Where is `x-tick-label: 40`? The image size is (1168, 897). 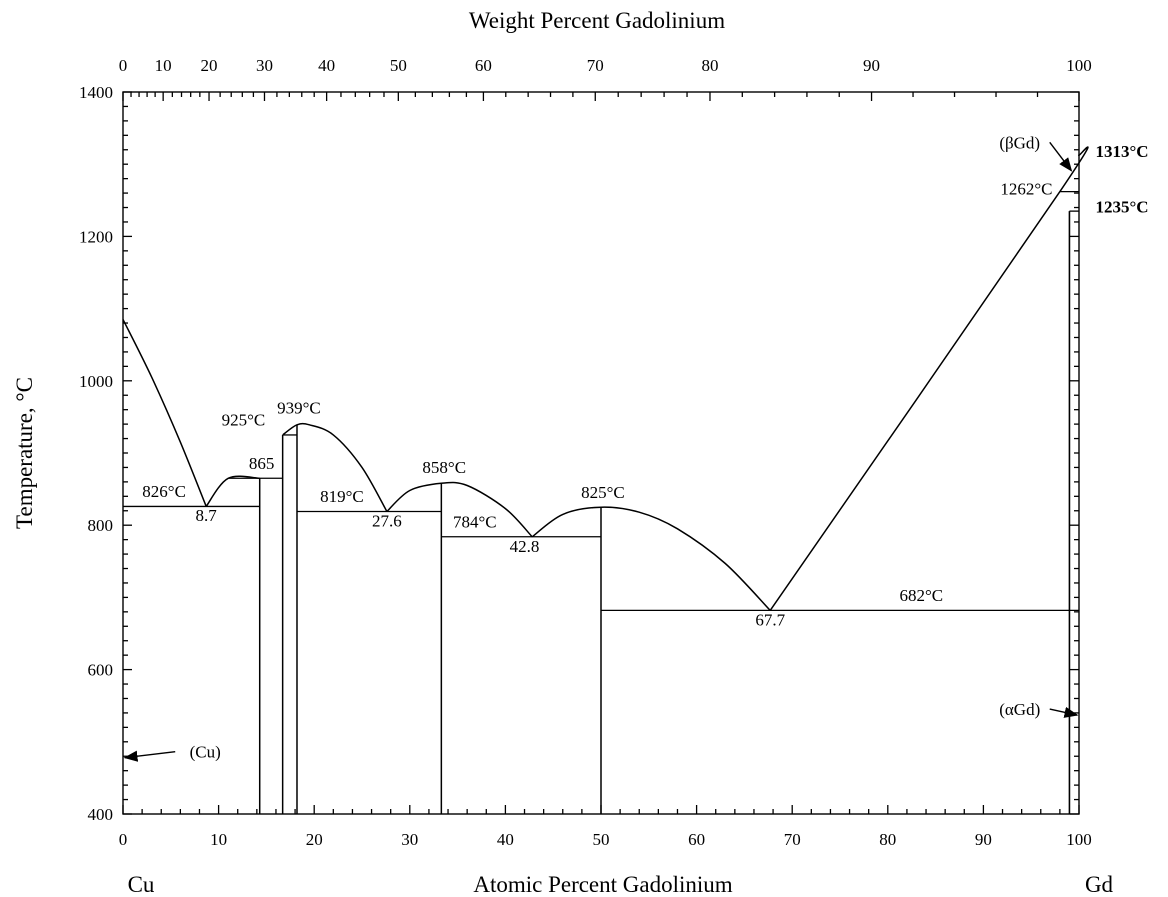
x-tick-label: 40 is located at coordinates (505, 839).